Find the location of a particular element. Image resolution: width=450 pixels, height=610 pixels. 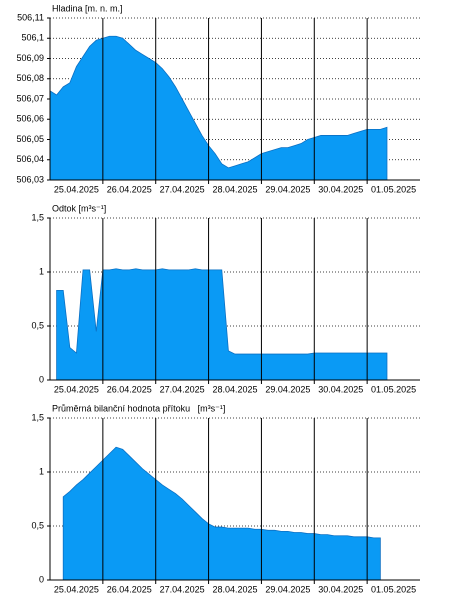

y-tick-label: 506,06 is located at coordinates (30, 119).